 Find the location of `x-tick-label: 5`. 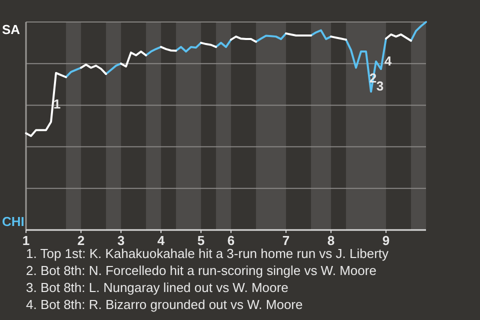

x-tick-label: 5 is located at coordinates (201, 240).